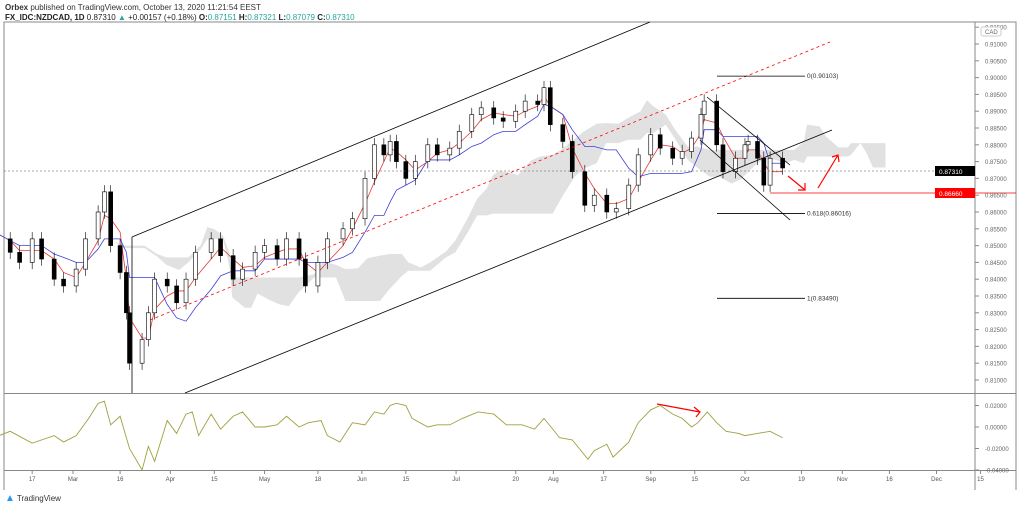 This screenshot has height=510, width=1024. Describe the element at coordinates (748, 131) in the screenshot. I see `falling-wedge-upper` at that location.